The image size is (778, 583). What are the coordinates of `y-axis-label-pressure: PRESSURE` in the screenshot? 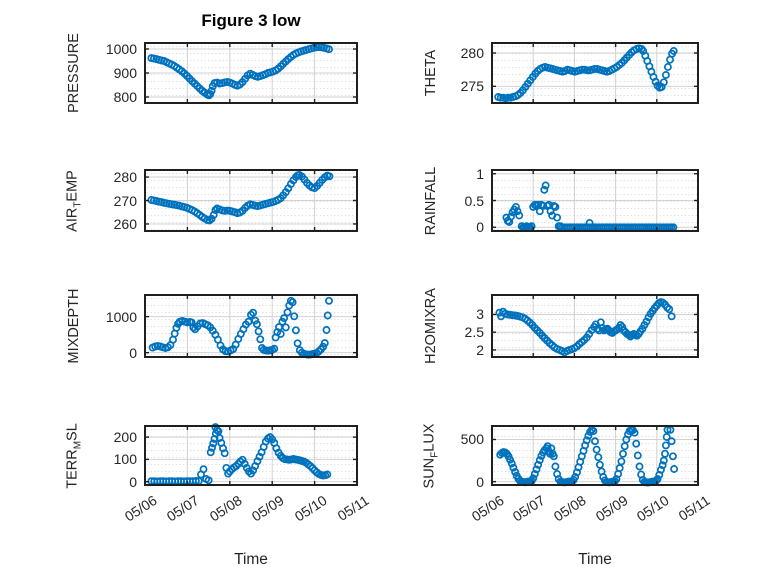 It's located at (74, 73).